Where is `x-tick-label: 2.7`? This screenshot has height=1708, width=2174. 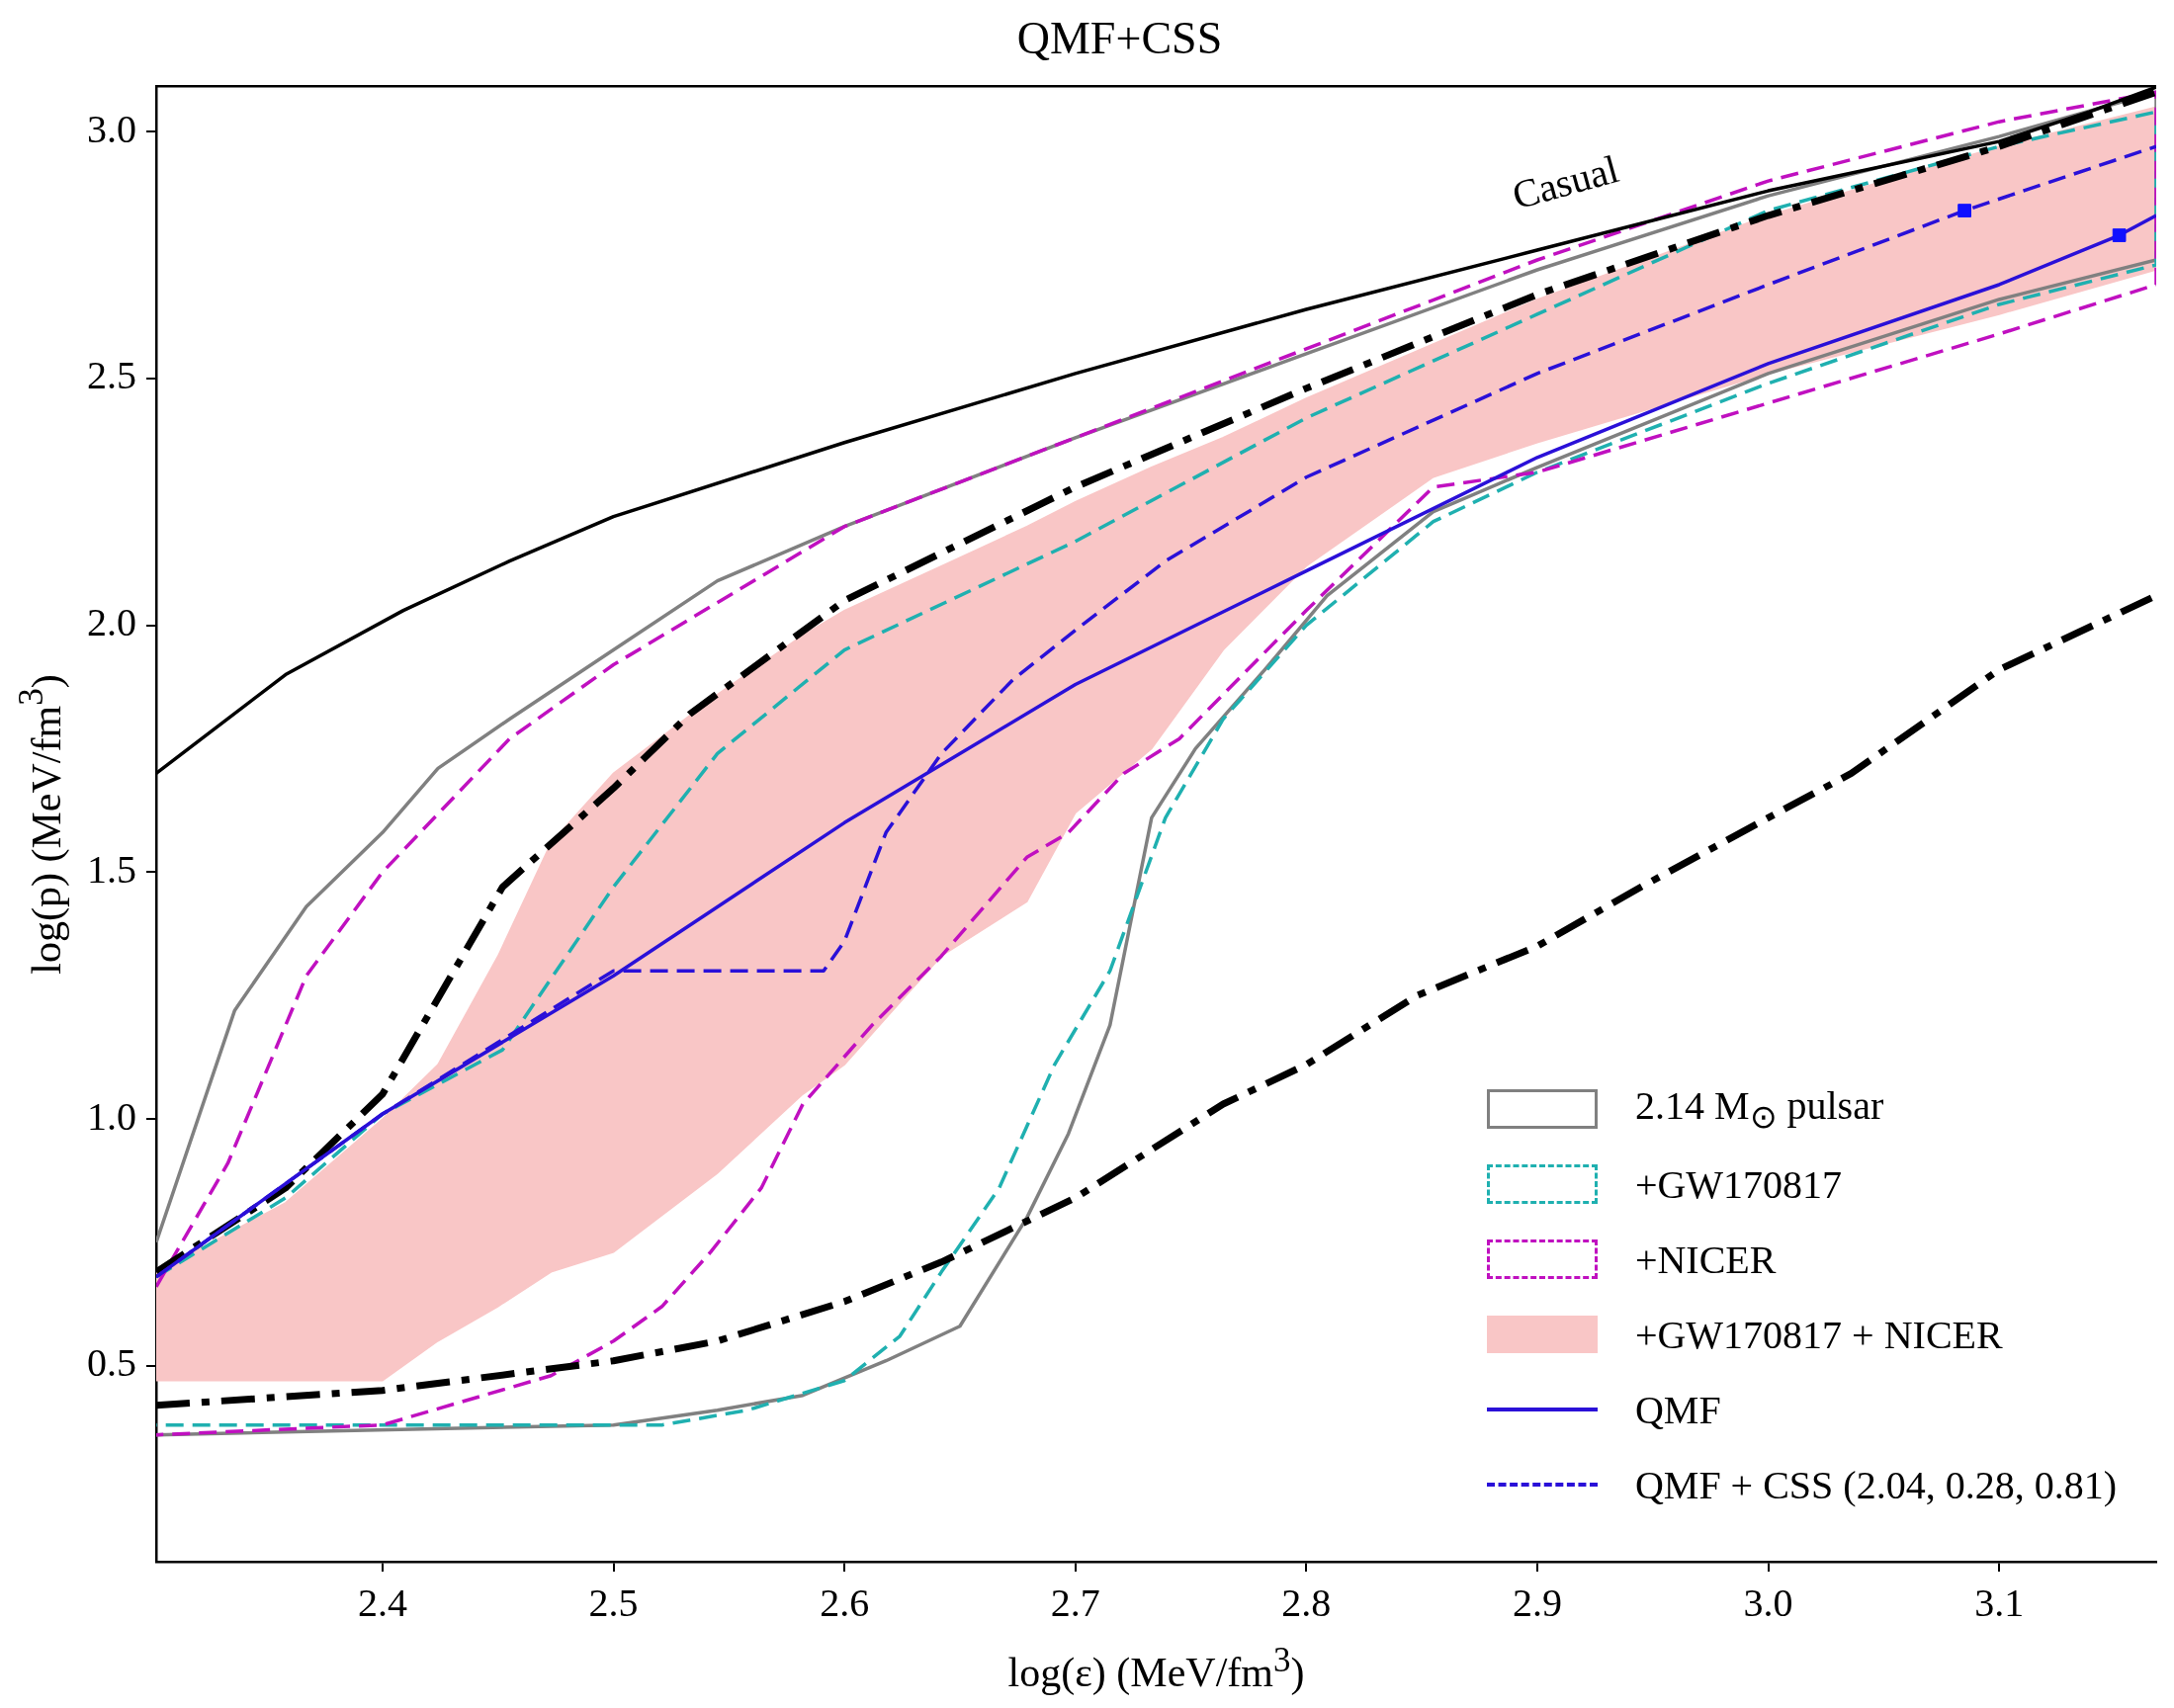
x-tick-label: 2.7 is located at coordinates (1075, 1602).